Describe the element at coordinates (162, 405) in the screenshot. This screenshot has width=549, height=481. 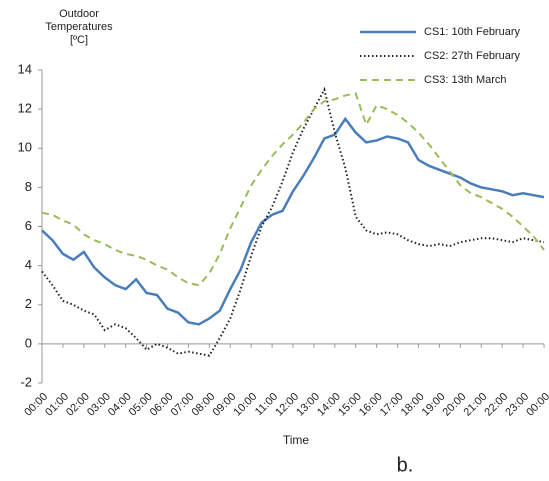
I see `x-tick-label: 06:00` at that location.